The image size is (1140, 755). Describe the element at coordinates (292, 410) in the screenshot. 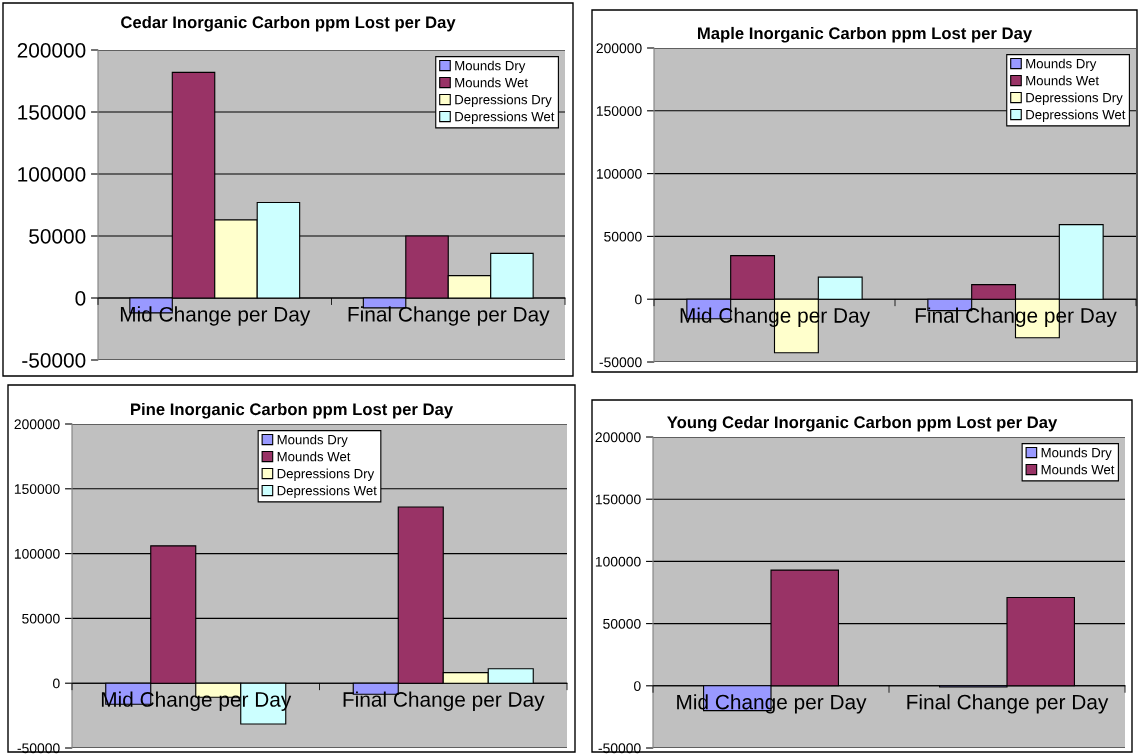

I see `chart-title: Pine Inorganic Carbon ppm Lost per Day` at that location.